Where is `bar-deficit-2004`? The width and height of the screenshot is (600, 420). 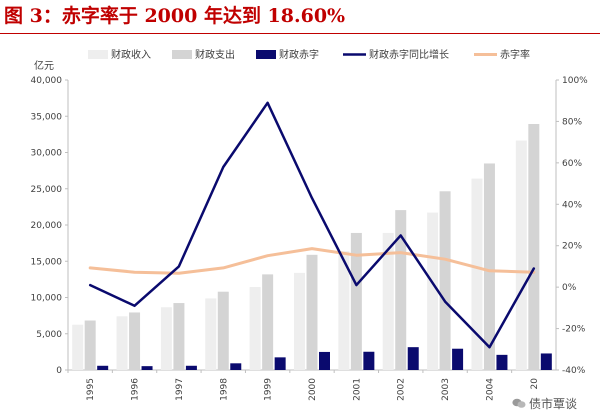 bar-deficit-2004 is located at coordinates (502, 362).